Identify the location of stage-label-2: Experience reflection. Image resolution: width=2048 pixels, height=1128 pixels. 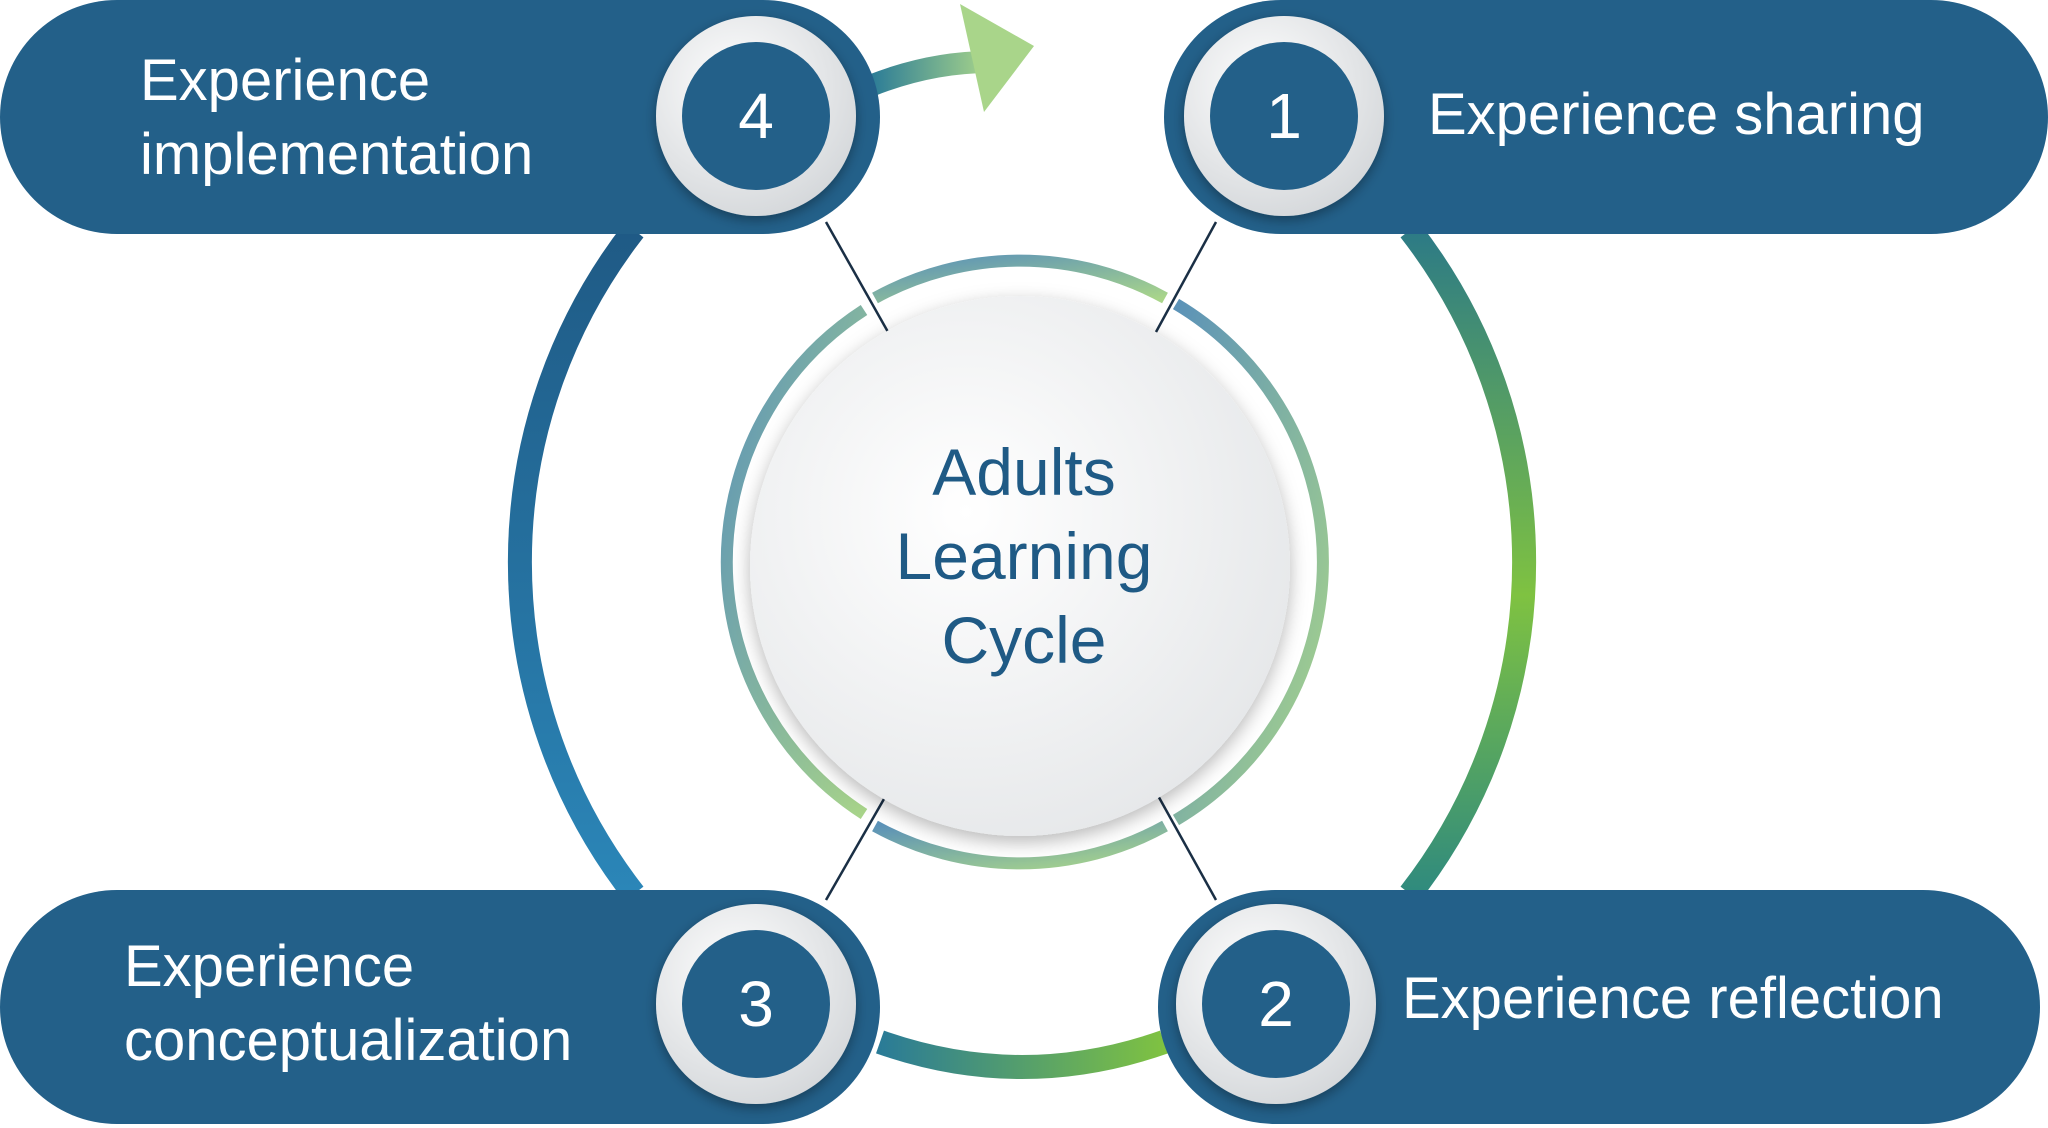
(1673, 999).